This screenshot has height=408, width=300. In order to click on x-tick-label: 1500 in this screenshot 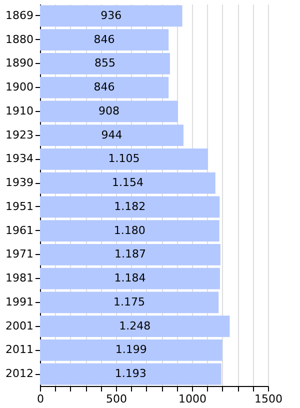, I will do `click(268, 399)`.